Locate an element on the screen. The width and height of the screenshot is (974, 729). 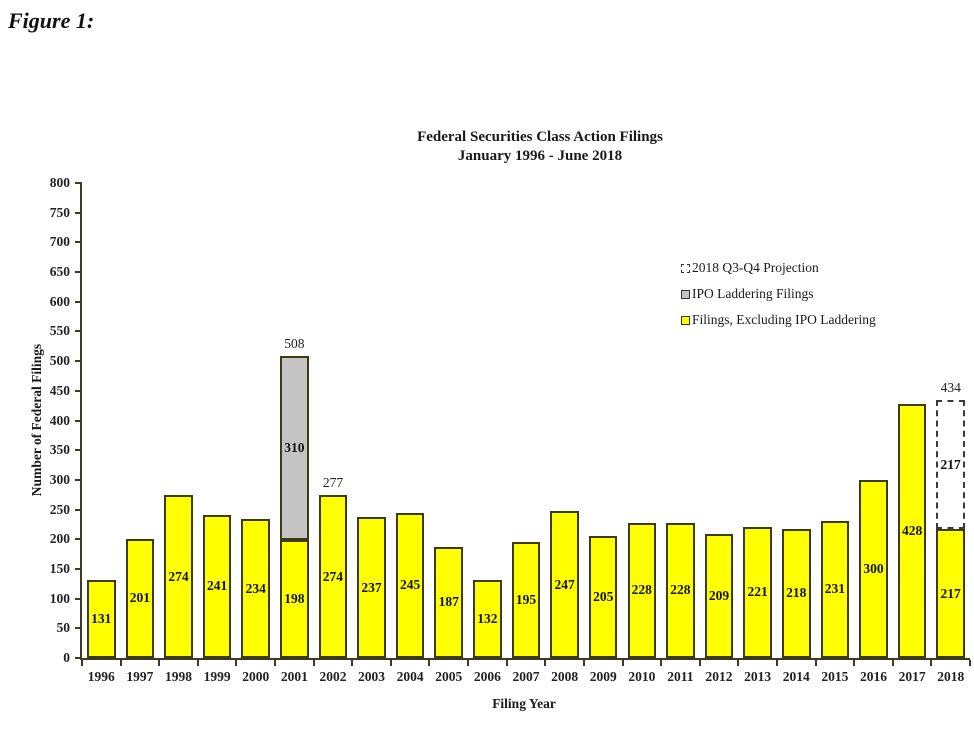
x-tick-label-2017: 2017 is located at coordinates (912, 676).